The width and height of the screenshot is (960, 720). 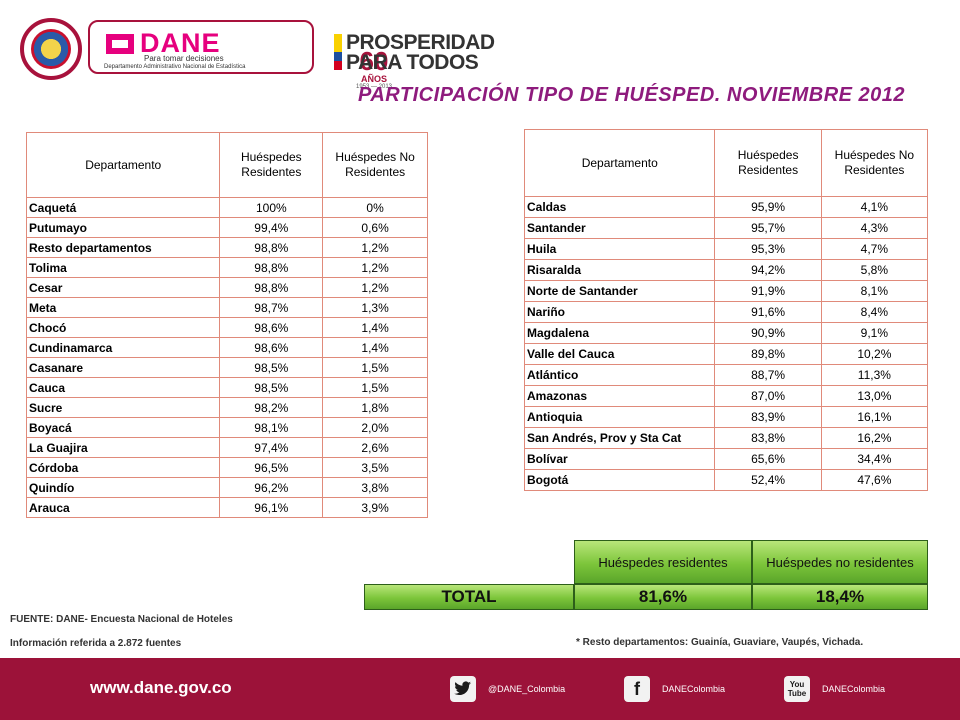 I want to click on table-row: Cundinamarca 98,6% 1,4%, so click(x=226, y=347).